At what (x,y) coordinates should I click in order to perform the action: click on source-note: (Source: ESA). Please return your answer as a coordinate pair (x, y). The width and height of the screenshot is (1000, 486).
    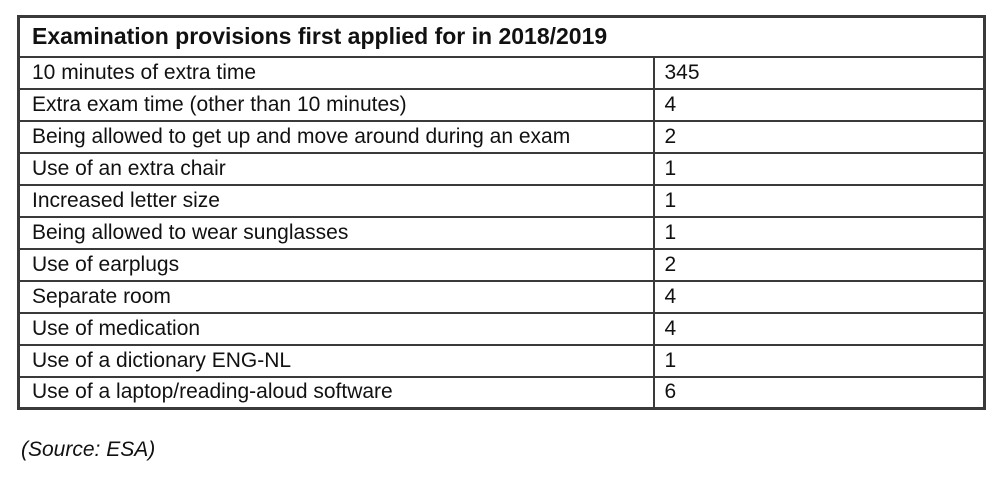
    Looking at the image, I should click on (88, 449).